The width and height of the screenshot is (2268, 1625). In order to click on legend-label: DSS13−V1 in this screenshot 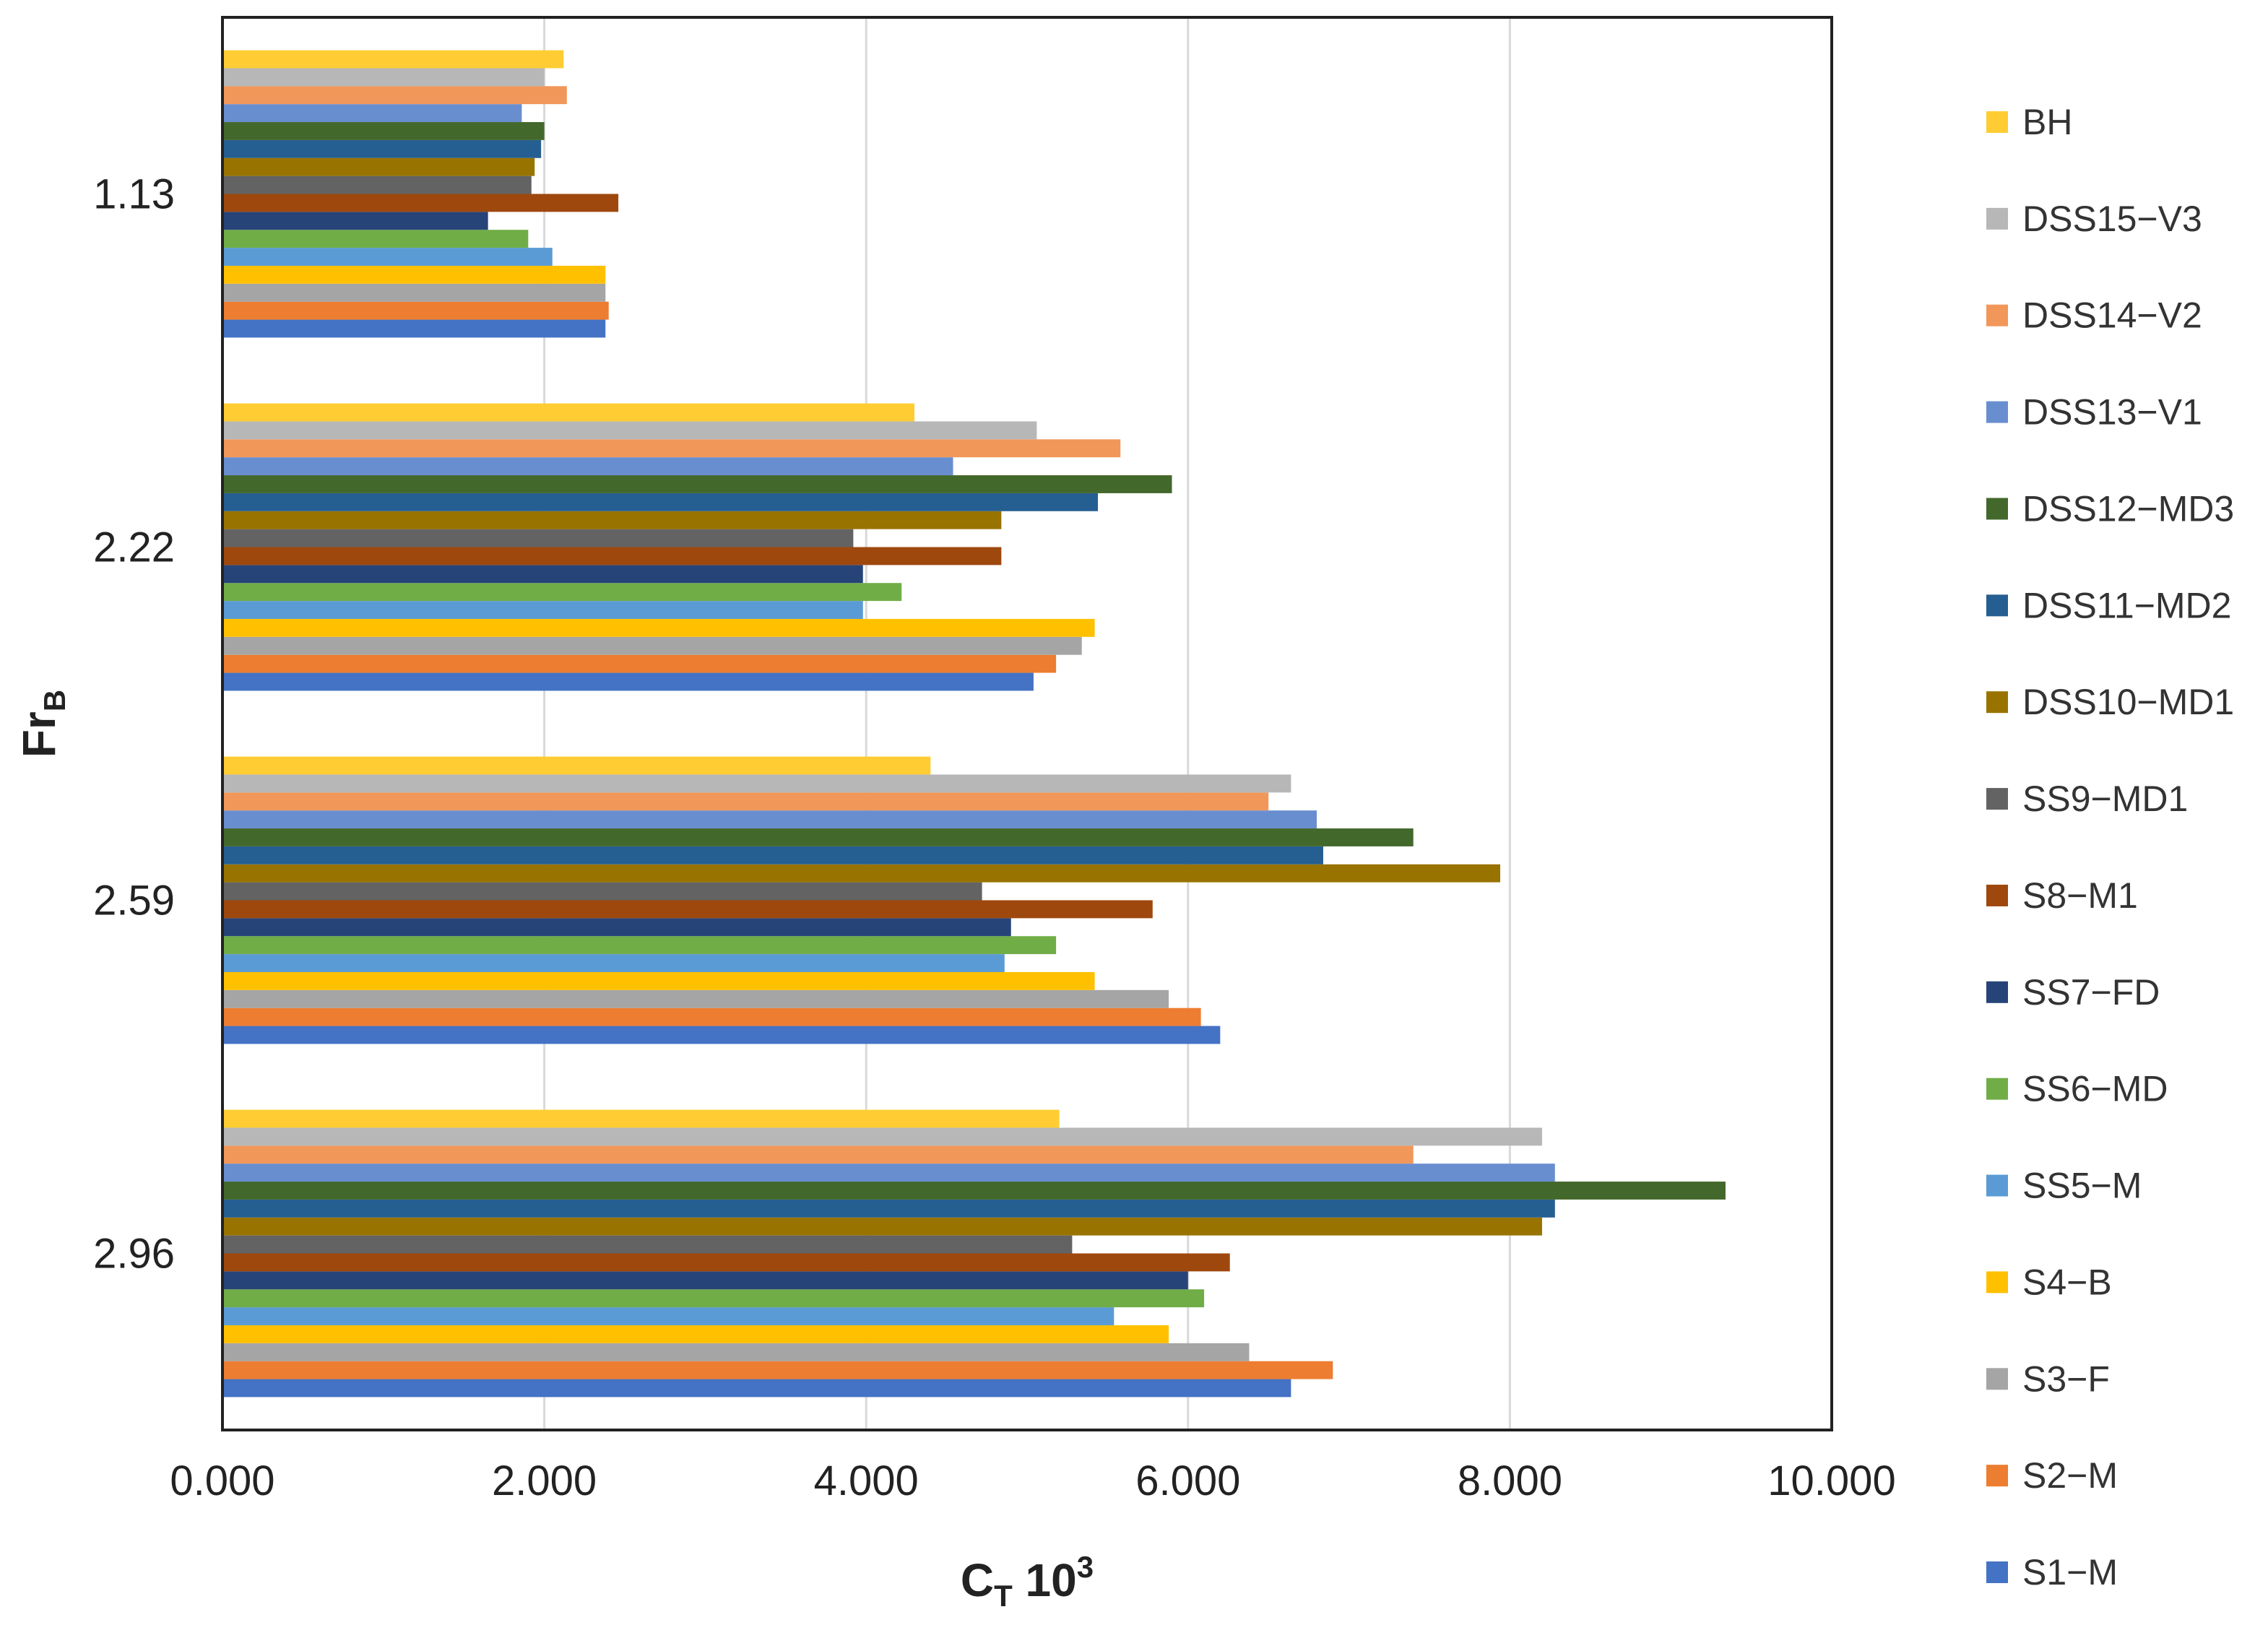, I will do `click(2112, 412)`.